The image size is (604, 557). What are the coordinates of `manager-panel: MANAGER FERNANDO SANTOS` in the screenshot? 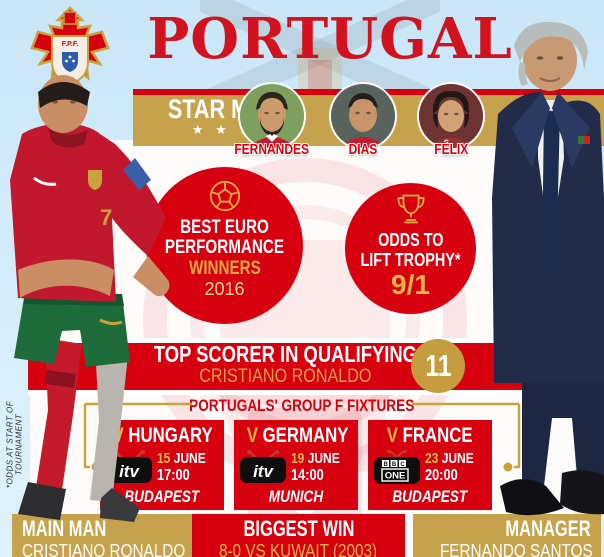 It's located at (507, 535).